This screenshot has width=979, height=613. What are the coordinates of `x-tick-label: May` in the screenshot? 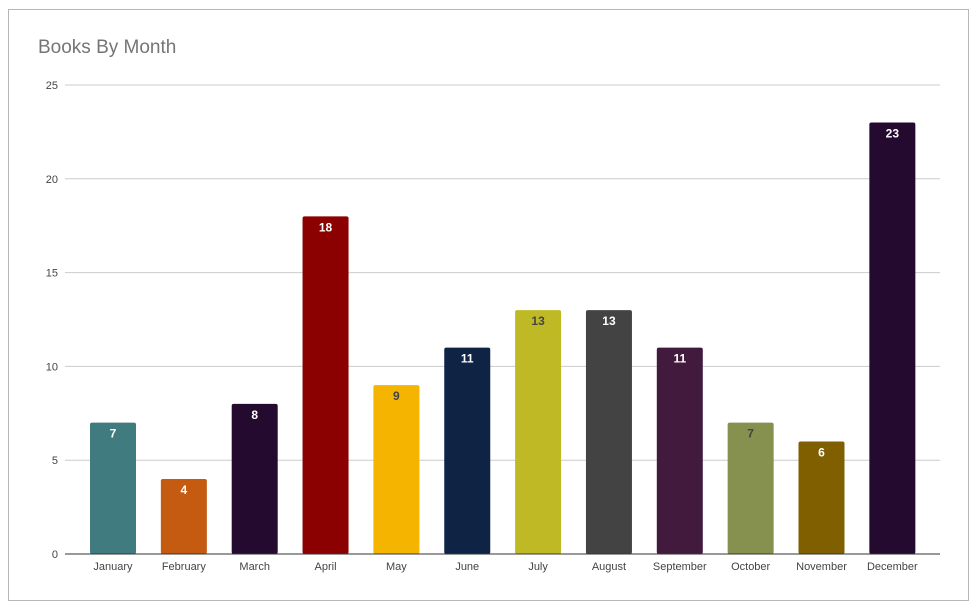 It's located at (396, 567).